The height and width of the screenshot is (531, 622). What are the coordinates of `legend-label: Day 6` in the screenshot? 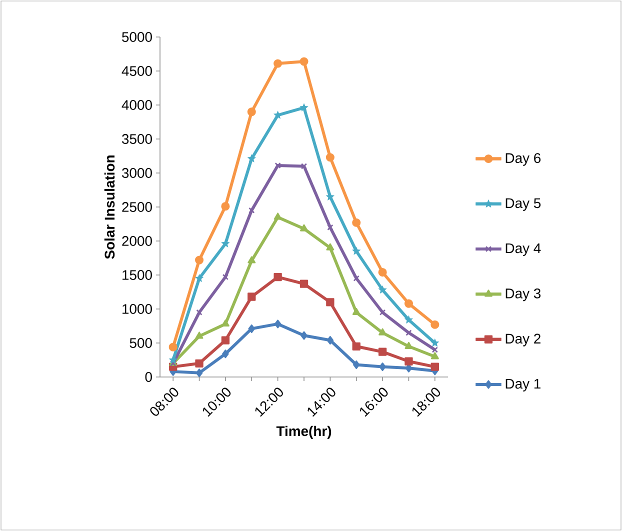 It's located at (523, 159).